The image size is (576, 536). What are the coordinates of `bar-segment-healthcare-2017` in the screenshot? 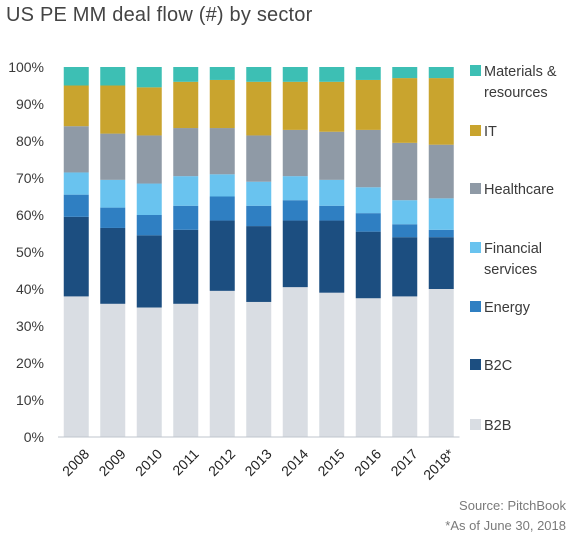 It's located at (405, 171).